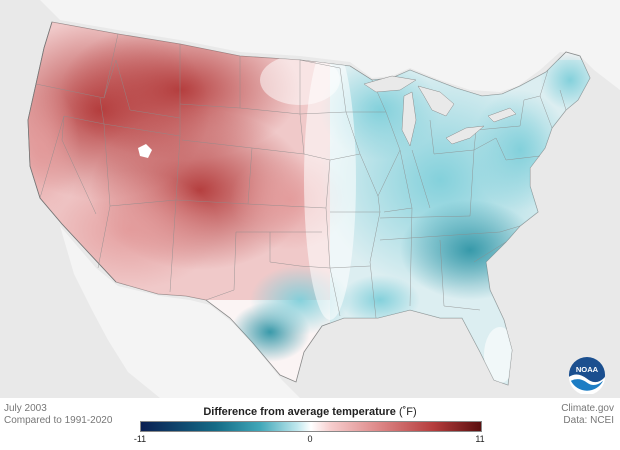 This screenshot has width=620, height=450. What do you see at coordinates (72, 152) in the screenshot?
I see `coastline` at bounding box center [72, 152].